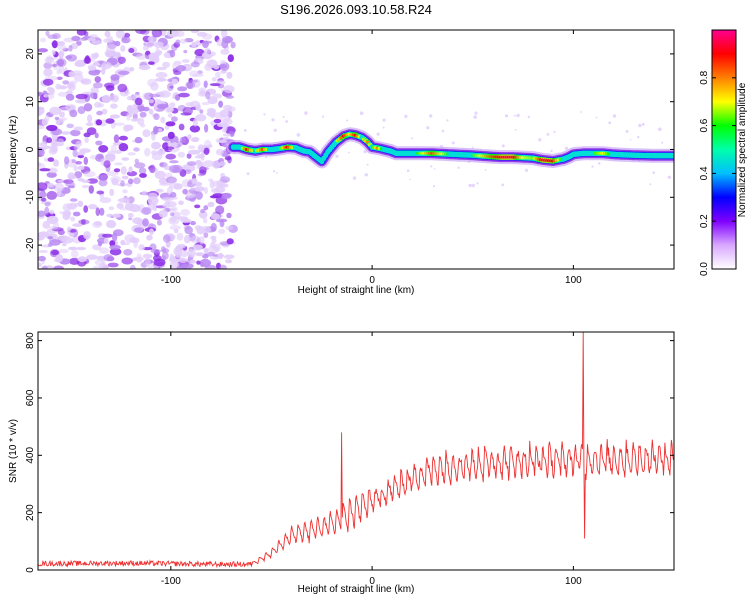 Image resolution: width=750 pixels, height=600 pixels. What do you see at coordinates (30, 54) in the screenshot?
I see `y-tick-label: 20` at bounding box center [30, 54].